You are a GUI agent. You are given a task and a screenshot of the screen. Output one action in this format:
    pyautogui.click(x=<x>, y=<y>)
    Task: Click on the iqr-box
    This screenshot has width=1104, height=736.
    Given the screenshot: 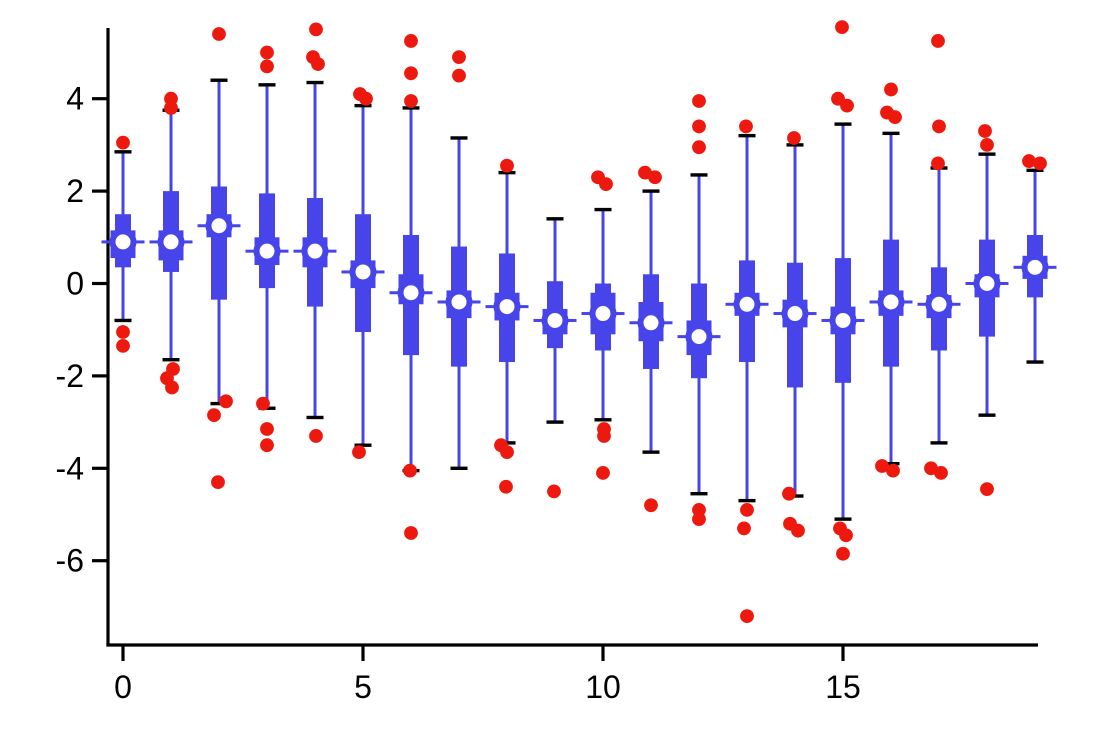 What is the action you would take?
    pyautogui.click(x=219, y=243)
    